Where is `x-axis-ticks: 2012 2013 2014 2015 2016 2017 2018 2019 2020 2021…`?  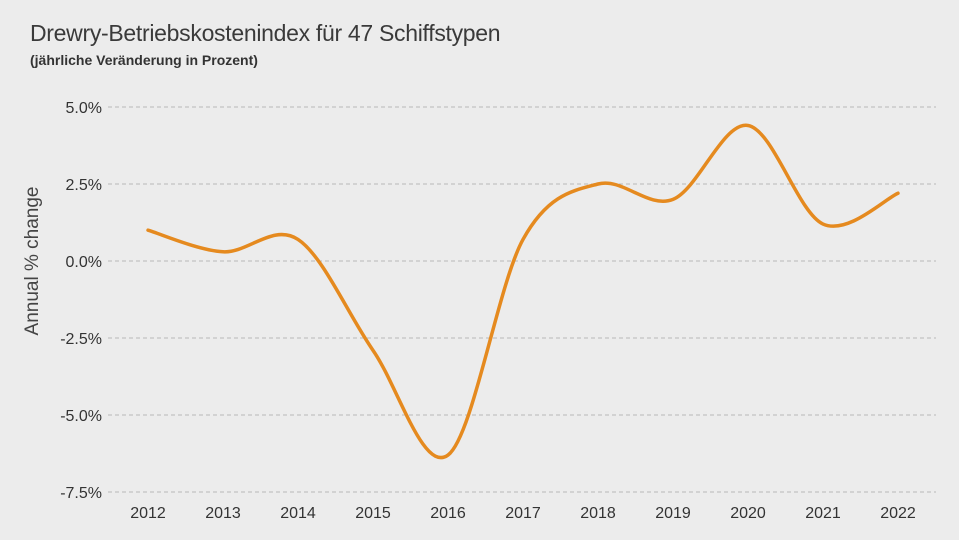
x-axis-ticks: 2012 2013 2014 2015 2016 2017 2018 2019 2020 2021… is located at coordinates (523, 513).